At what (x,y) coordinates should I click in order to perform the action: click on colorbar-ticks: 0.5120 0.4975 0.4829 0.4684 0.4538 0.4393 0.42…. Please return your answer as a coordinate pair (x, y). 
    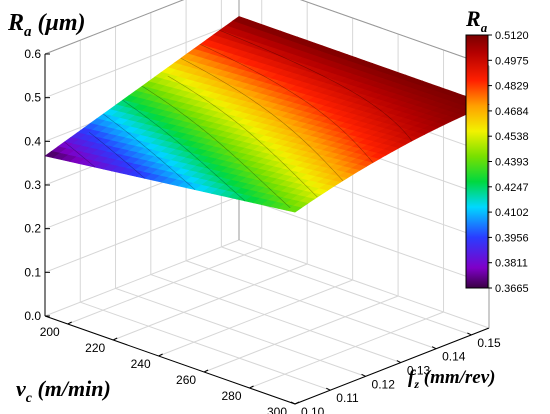
    Looking at the image, I should click on (508, 162).